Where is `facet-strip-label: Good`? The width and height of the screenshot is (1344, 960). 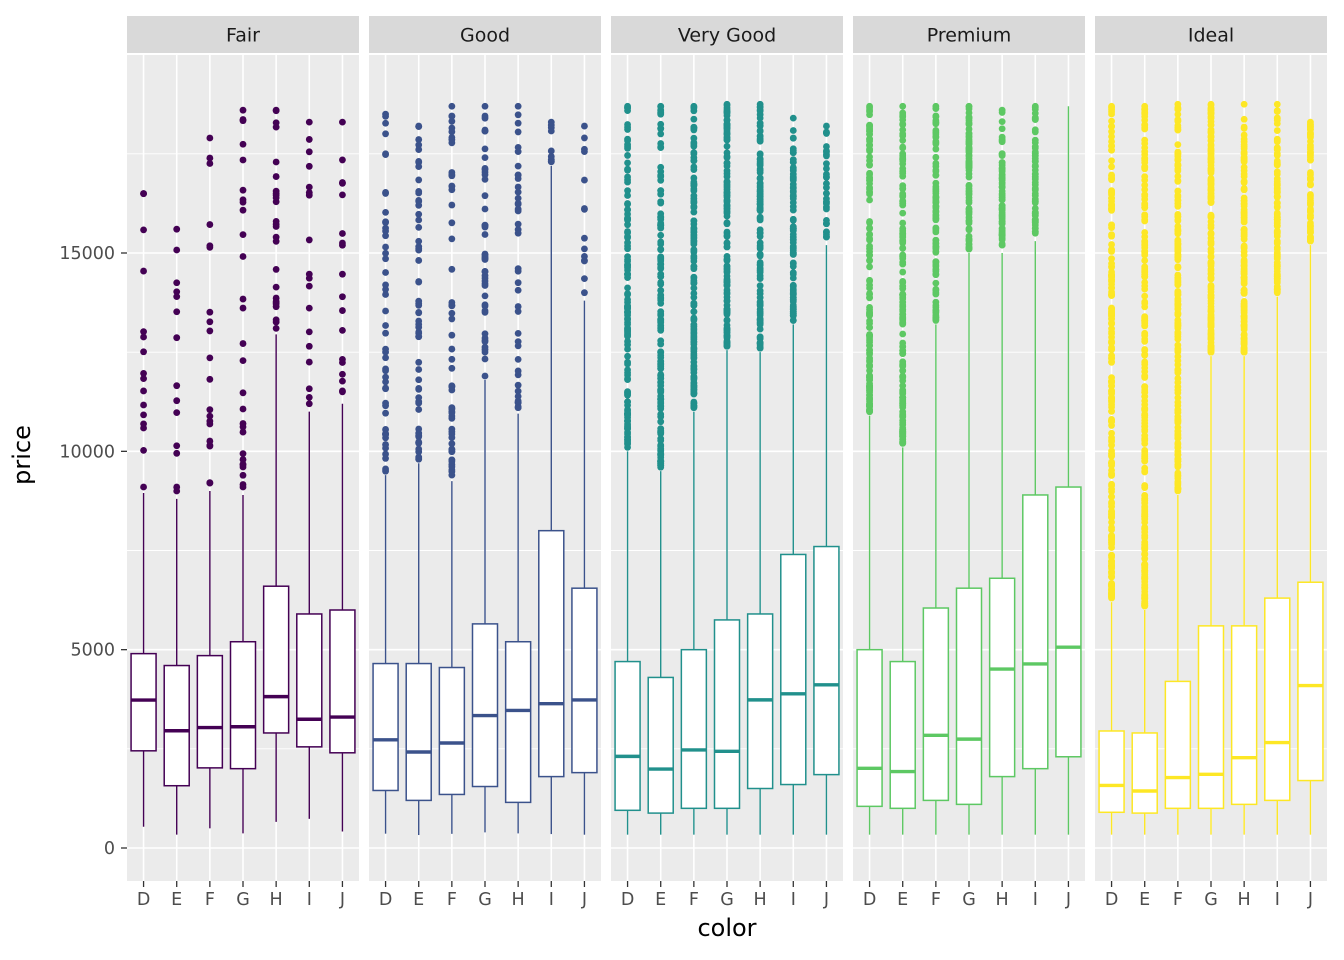
facet-strip-label: Good is located at coordinates (485, 36).